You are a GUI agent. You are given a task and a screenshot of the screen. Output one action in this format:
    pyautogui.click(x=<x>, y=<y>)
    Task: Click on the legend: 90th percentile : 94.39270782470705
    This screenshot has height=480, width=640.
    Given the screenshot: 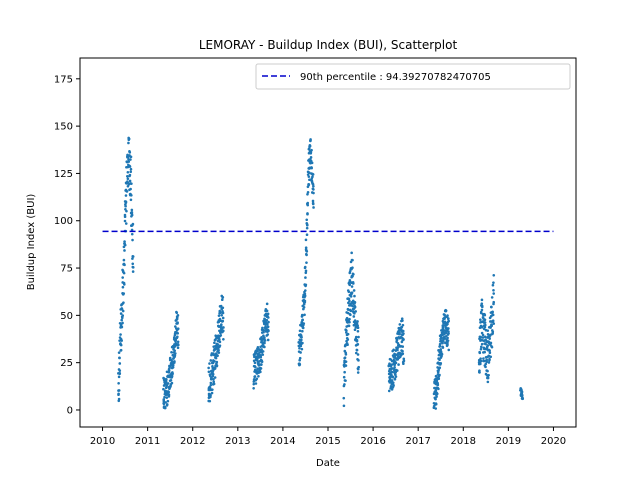 What is the action you would take?
    pyautogui.click(x=413, y=76)
    